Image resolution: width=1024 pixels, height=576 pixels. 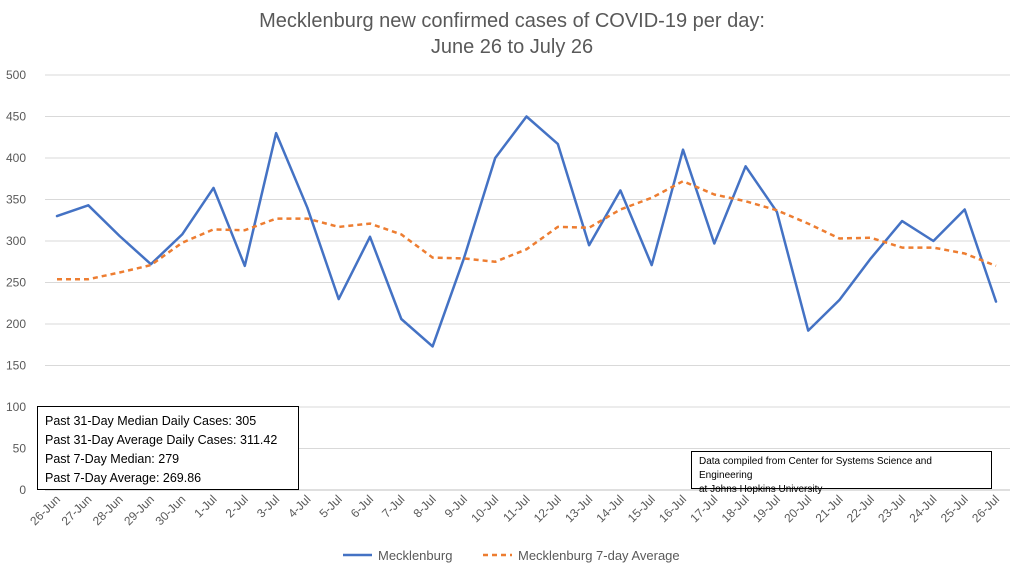 What do you see at coordinates (161, 440) in the screenshot?
I see `stat-31day-average: Past 31-Day Average Daily Cases: 311.42` at bounding box center [161, 440].